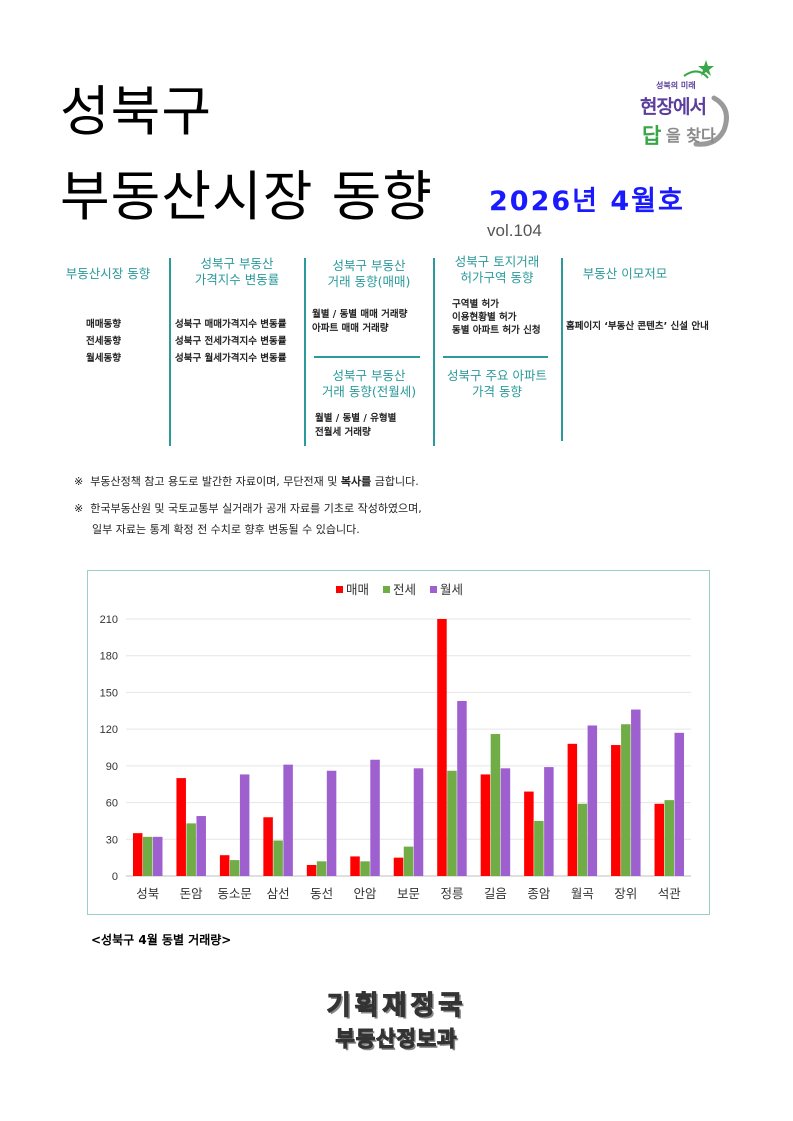  I want to click on toc-head-price-index: 성북구 부동산 가격지수 변동률, so click(237, 272).